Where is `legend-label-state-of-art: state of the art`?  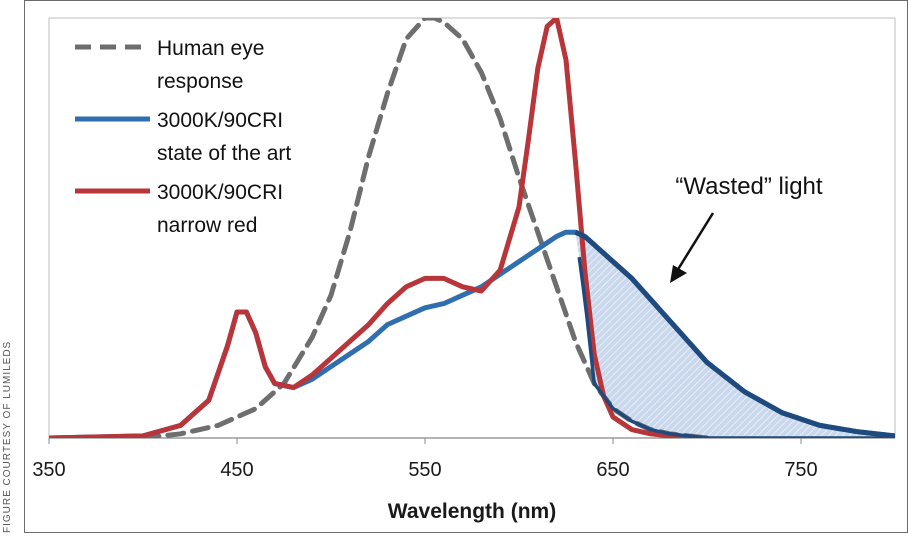 legend-label-state-of-art: state of the art is located at coordinates (224, 153).